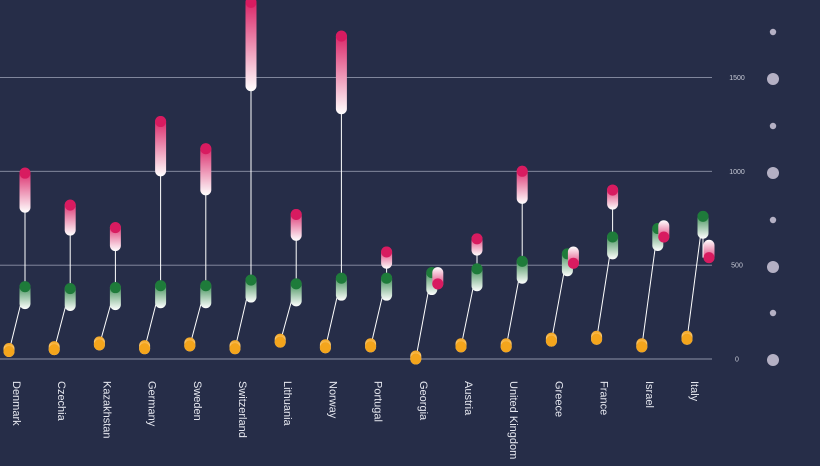 This screenshot has height=466, width=820. What do you see at coordinates (423, 401) in the screenshot?
I see `country-label-georgia: Georgia` at bounding box center [423, 401].